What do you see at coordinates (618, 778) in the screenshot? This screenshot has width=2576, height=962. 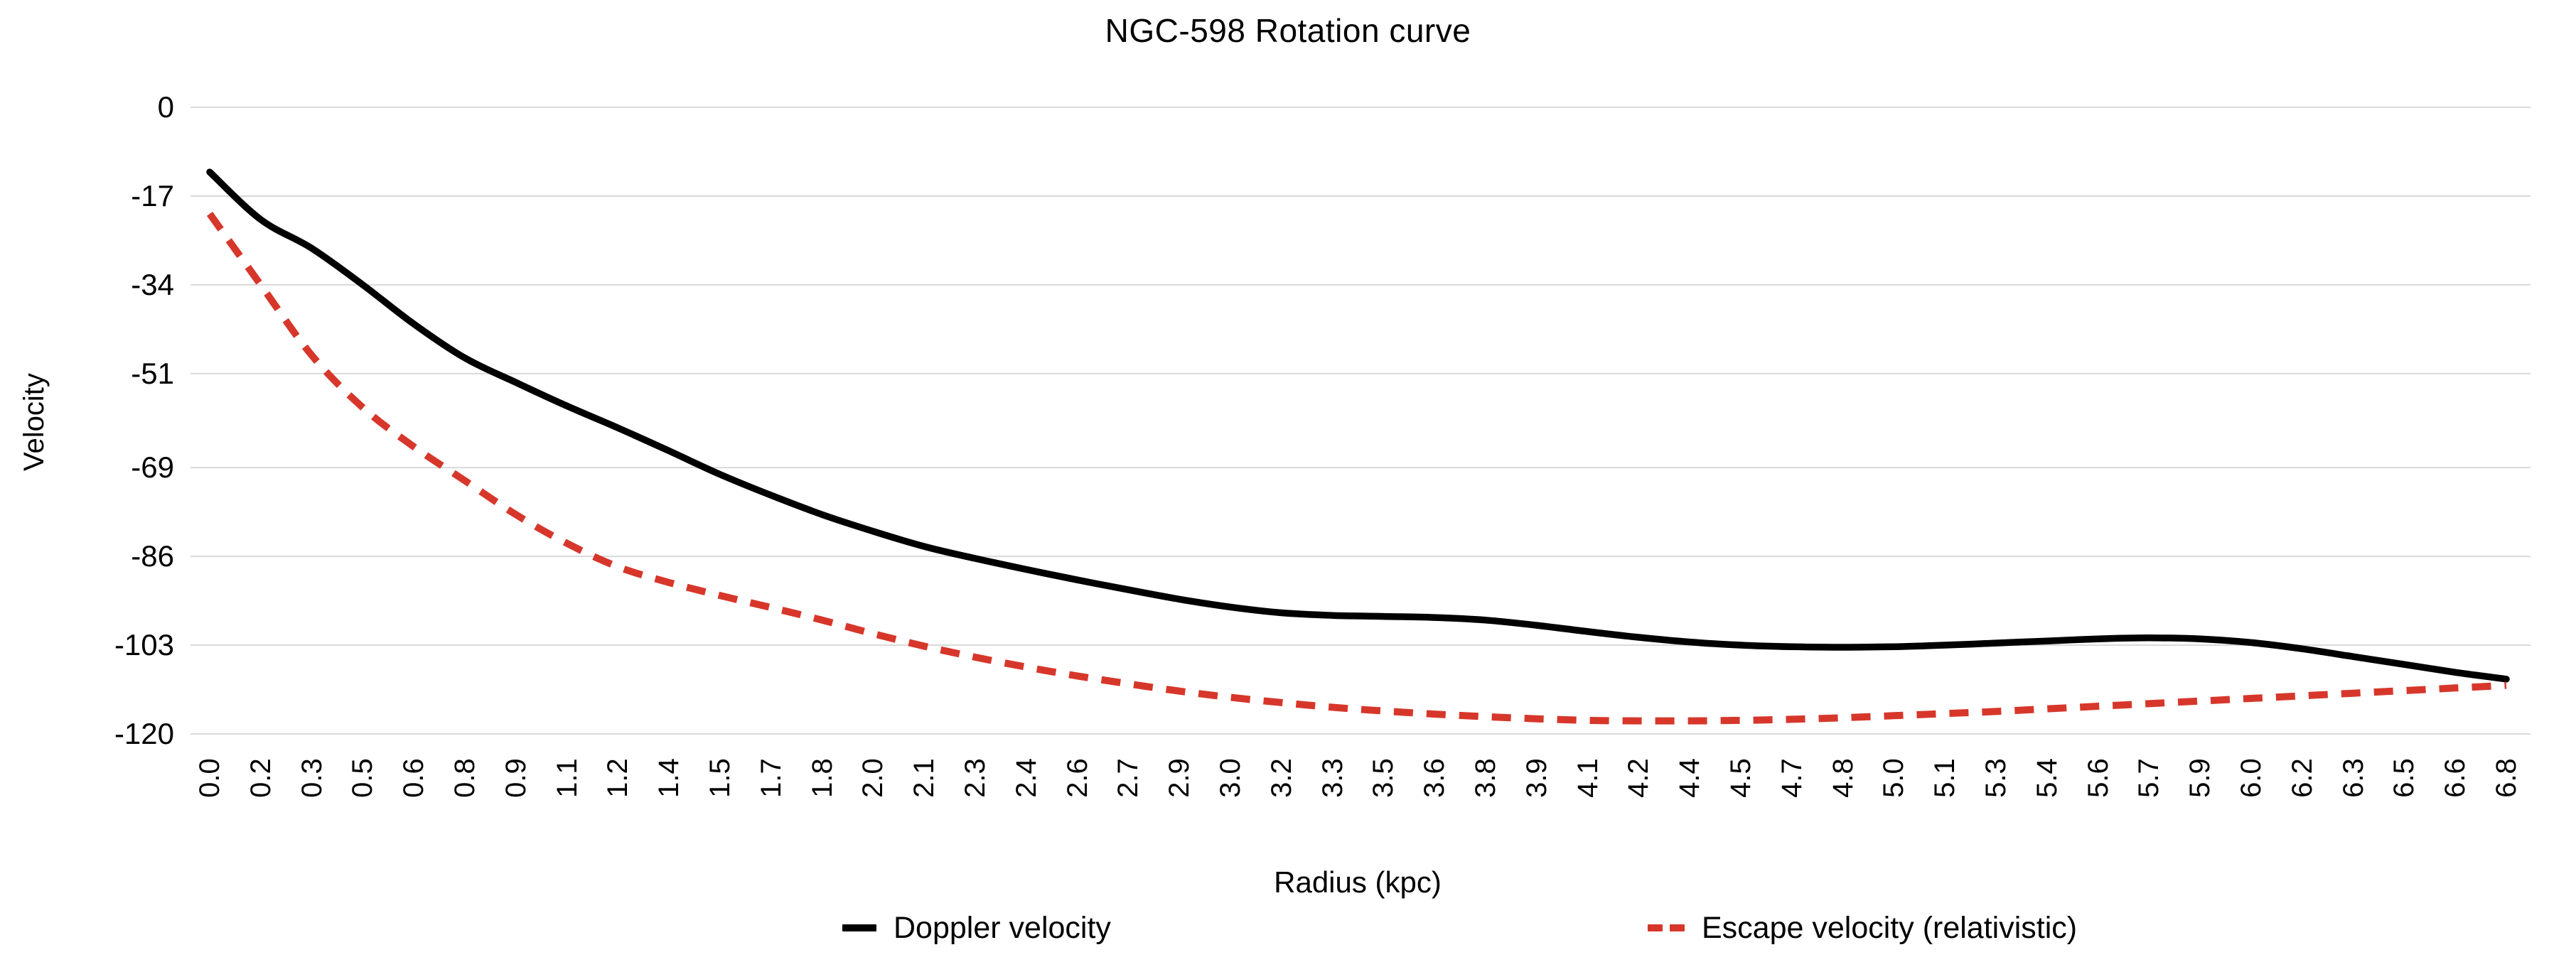 I see `x-tick-label: 1.2` at bounding box center [618, 778].